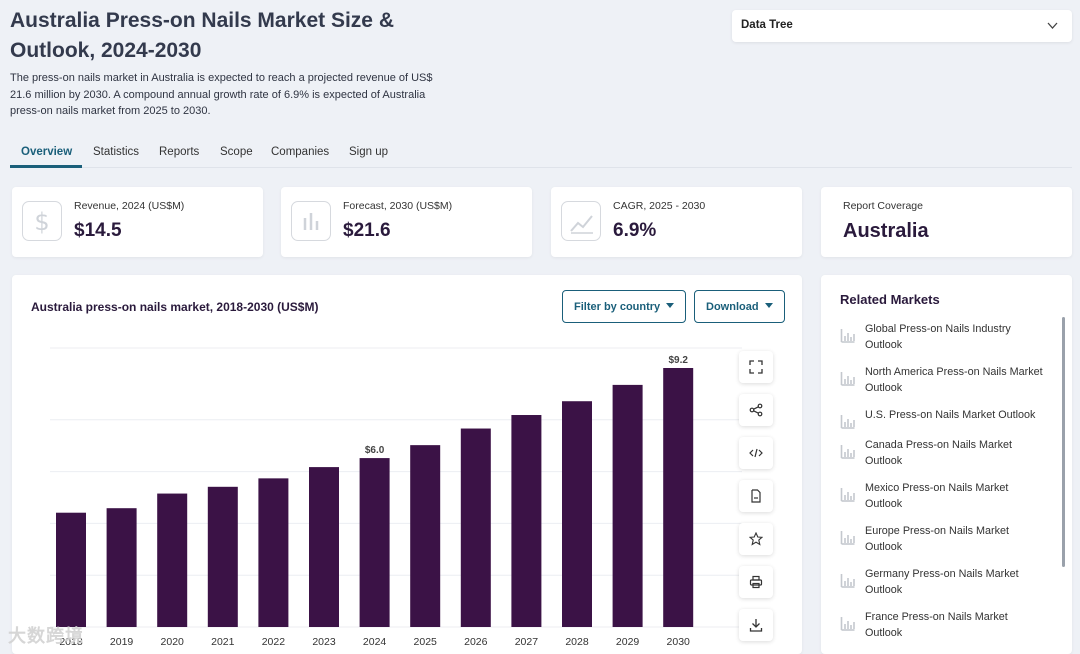  I want to click on related-market-link: Global Press-on Nails Industry Outlook, so click(942, 338).